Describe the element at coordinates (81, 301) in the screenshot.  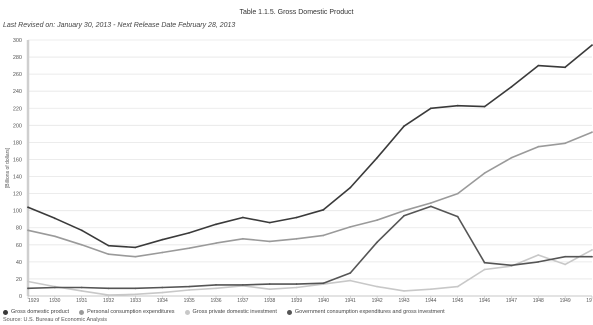
I see `x-tick-label: 1931` at that location.